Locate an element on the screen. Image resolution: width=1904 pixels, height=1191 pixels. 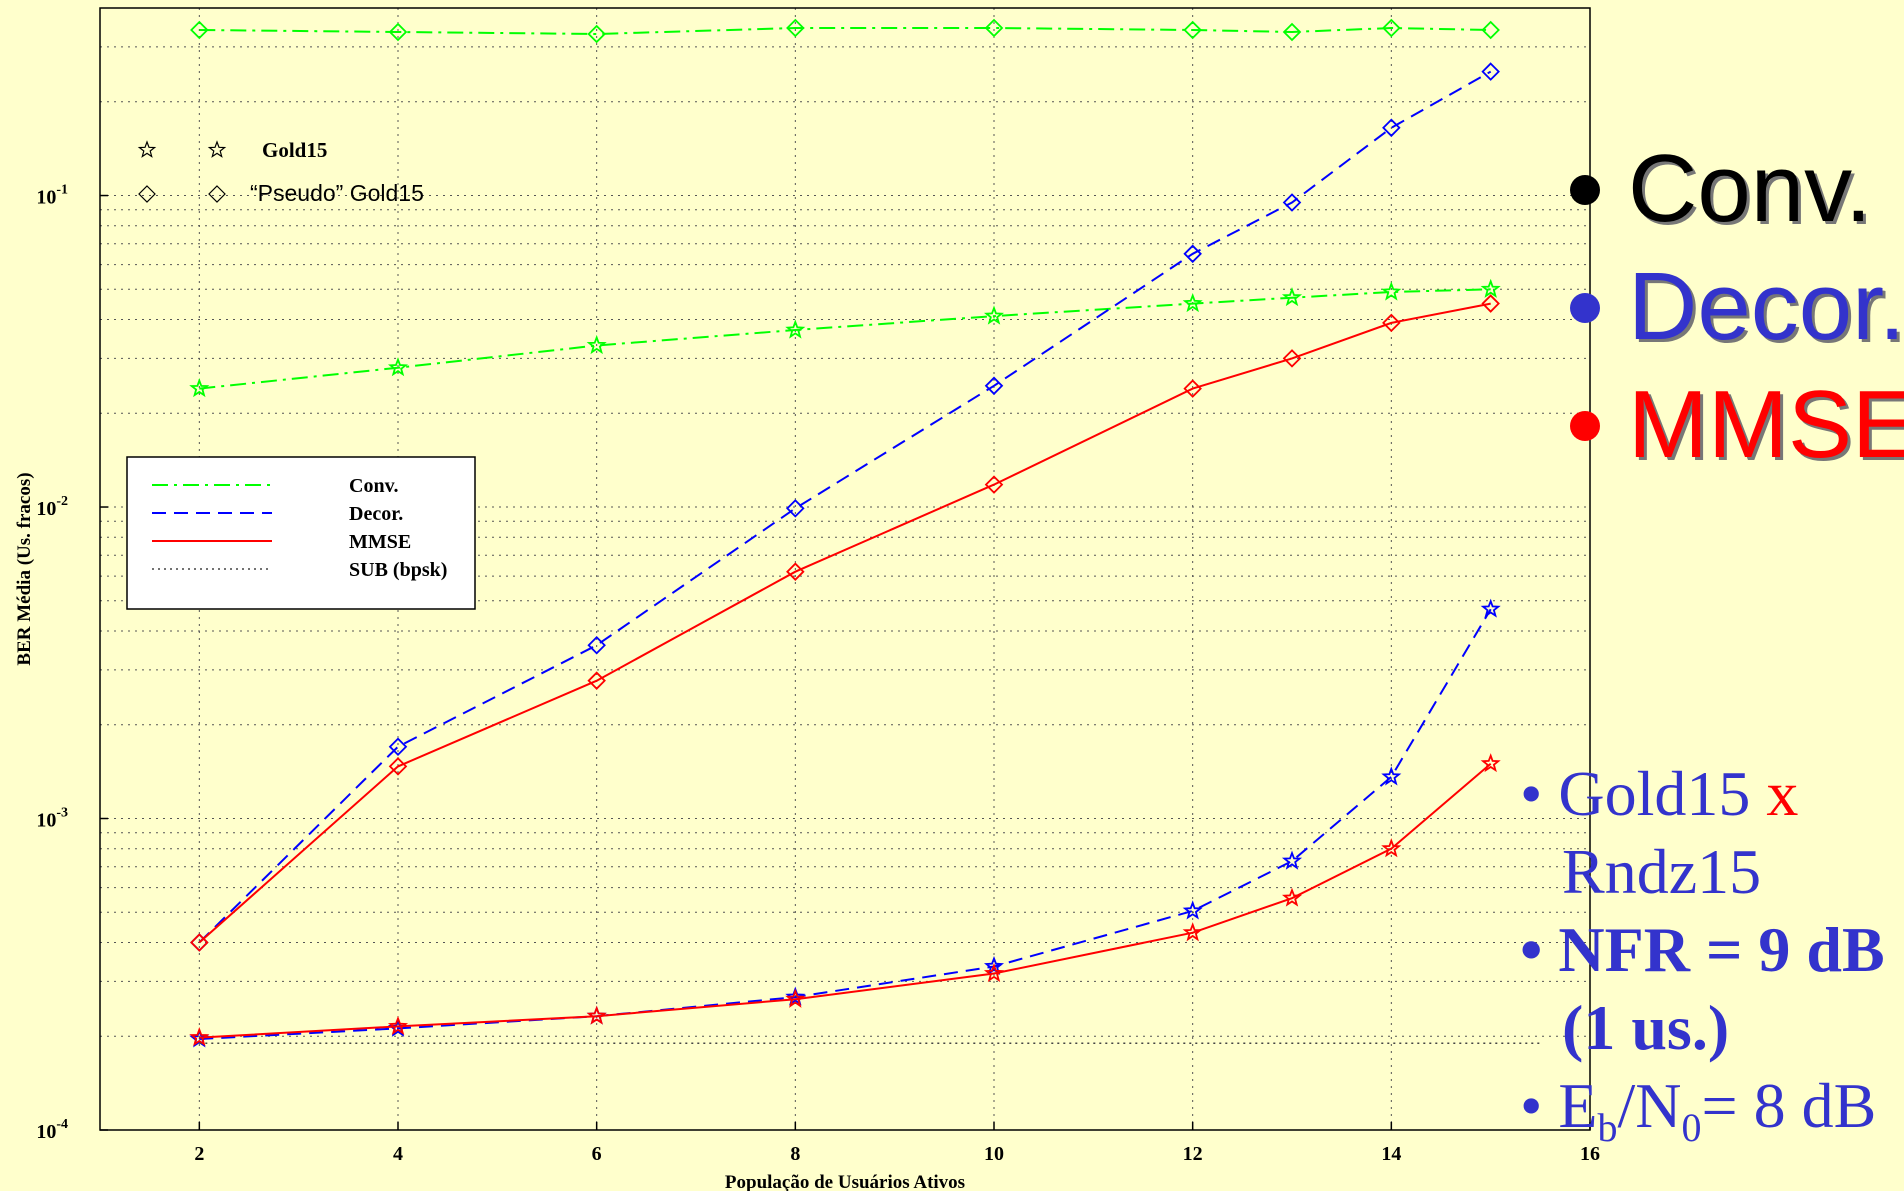
note-ebn0-value: = 8 dB is located at coordinates (1789, 1105).